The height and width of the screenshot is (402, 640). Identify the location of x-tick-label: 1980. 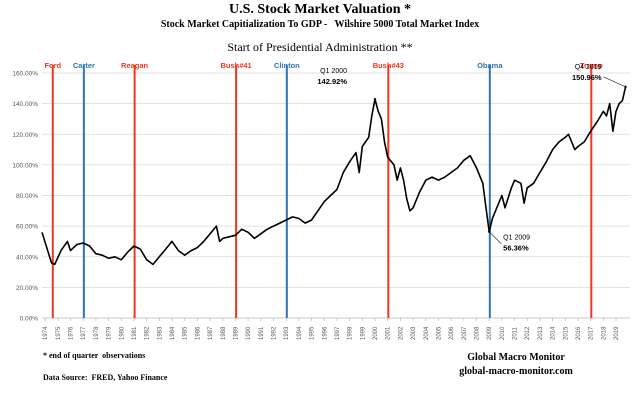
(122, 333).